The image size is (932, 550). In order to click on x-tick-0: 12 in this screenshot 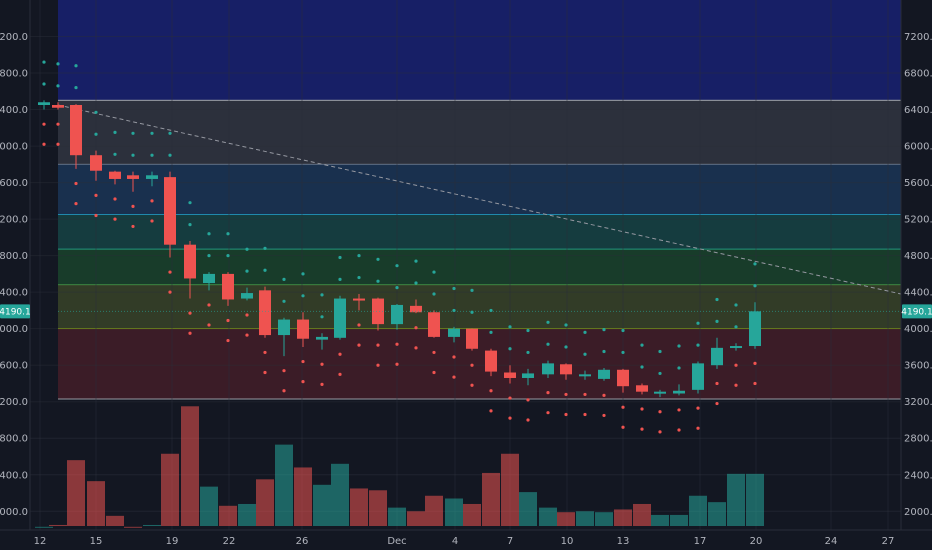, I will do `click(40, 541)`.